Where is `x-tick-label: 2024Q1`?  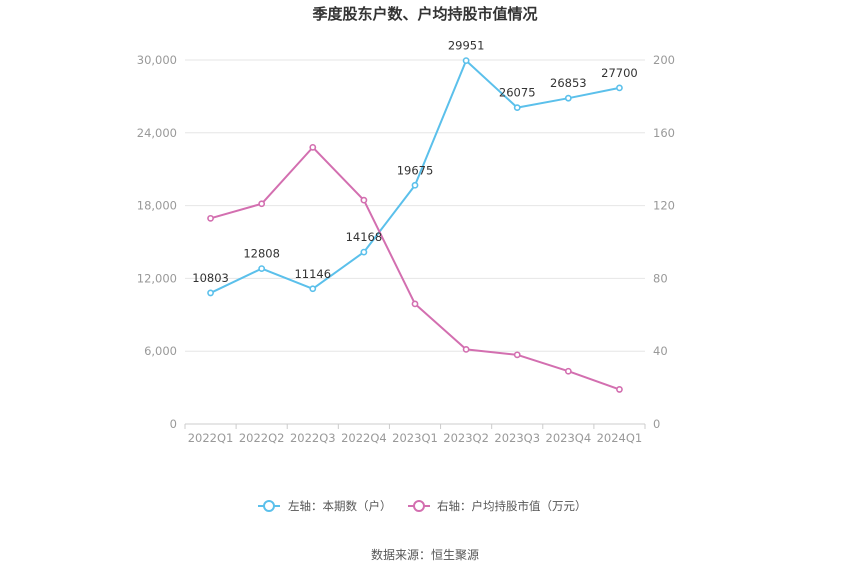 x-tick-label: 2024Q1 is located at coordinates (620, 438).